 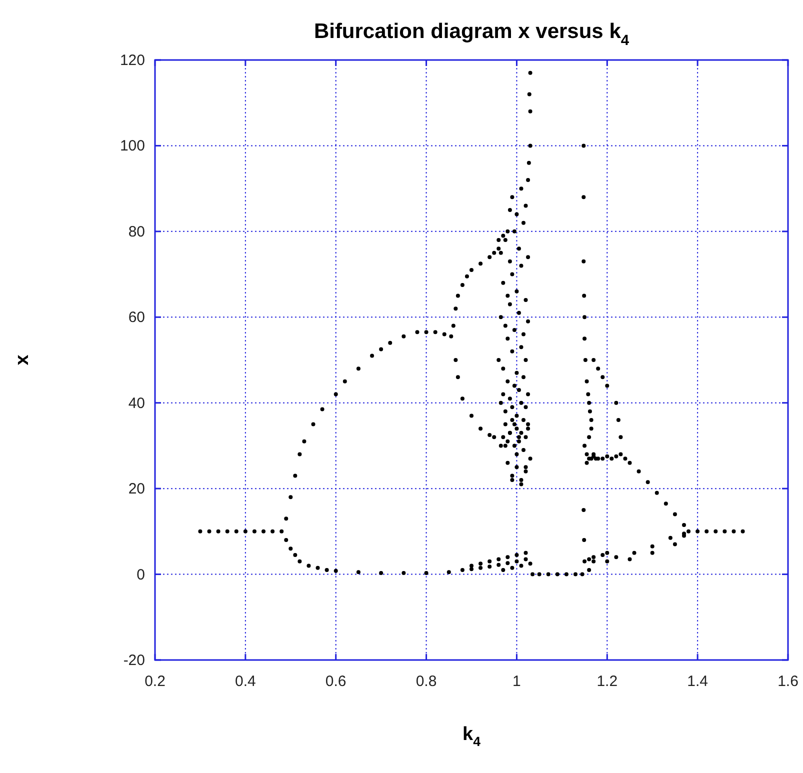 I want to click on x-tick-label: 1.4, so click(x=697, y=681).